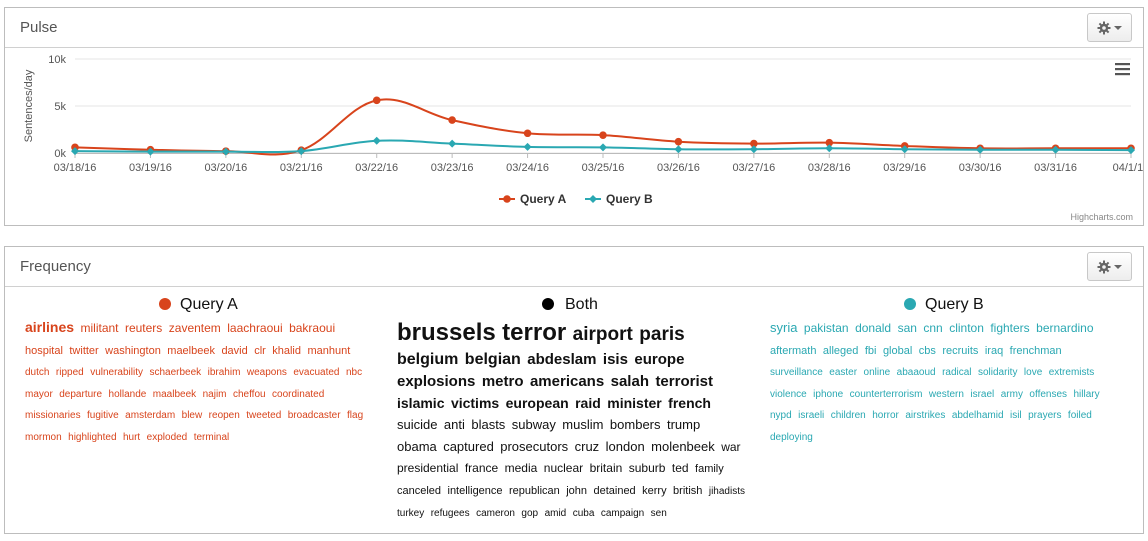 The width and height of the screenshot is (1148, 541). I want to click on cloud-word: iphone, so click(828, 394).